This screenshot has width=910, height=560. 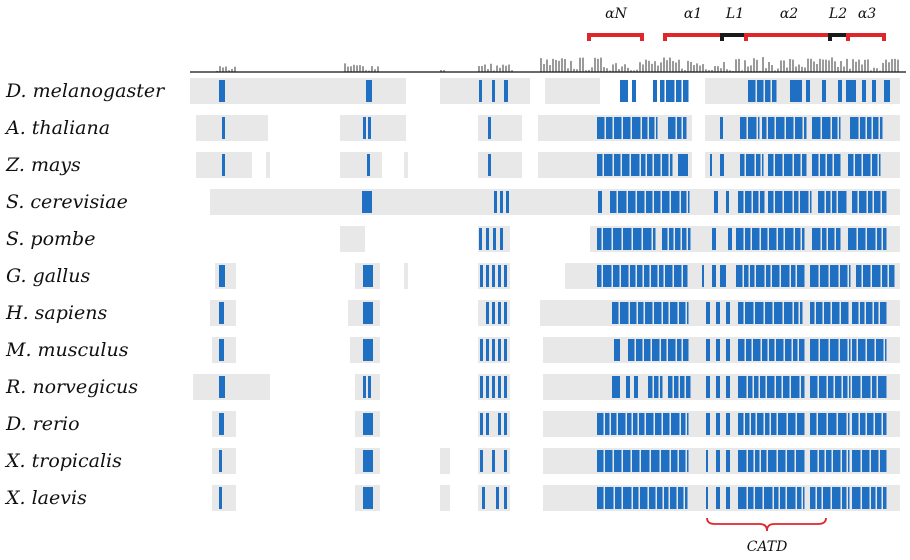 I want to click on label-alpha2: α2, so click(x=789, y=14).